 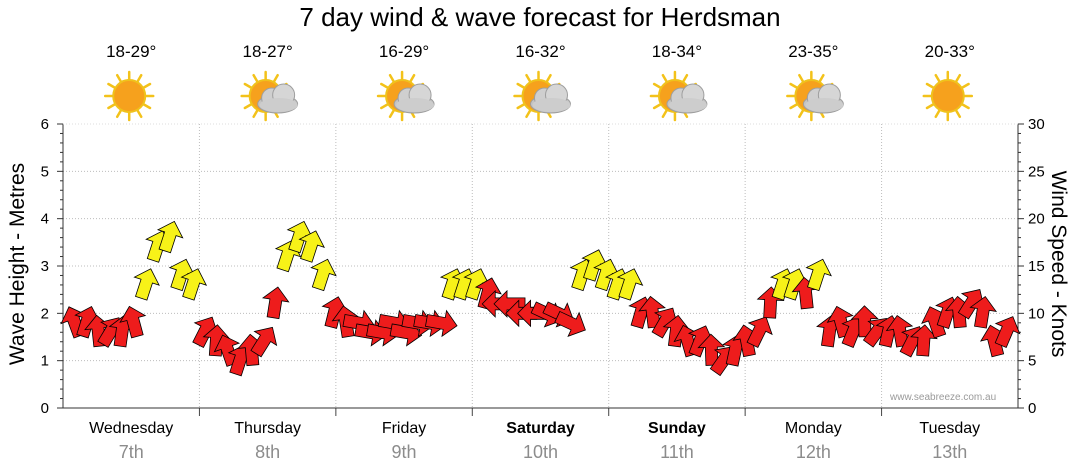 What do you see at coordinates (45, 408) in the screenshot?
I see `y-tick-label-left: 0` at bounding box center [45, 408].